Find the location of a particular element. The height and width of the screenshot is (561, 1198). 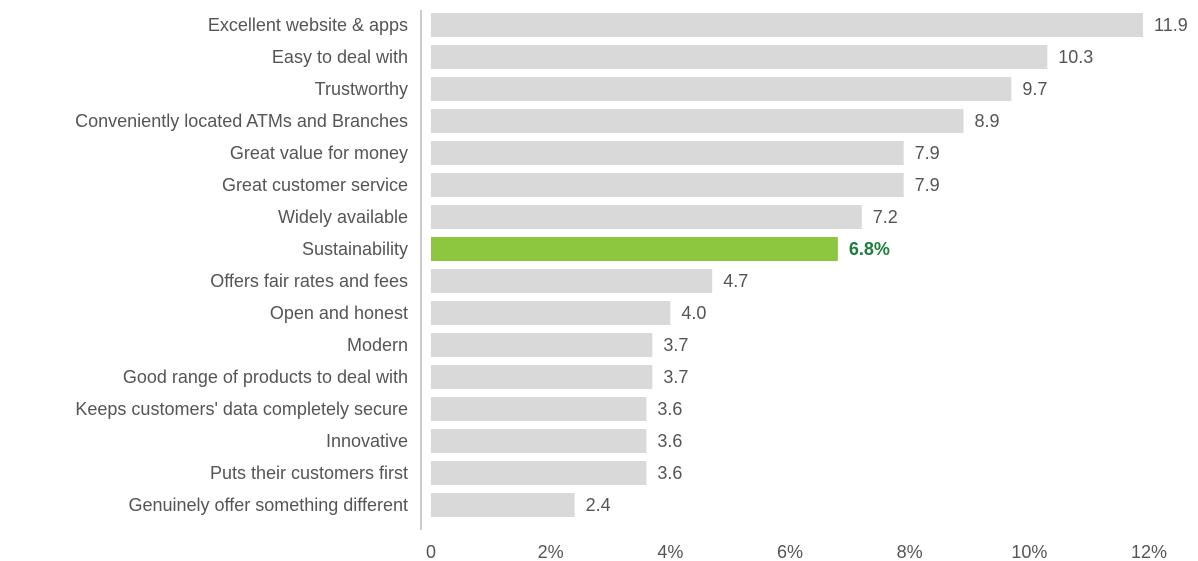

category-label: Widely available is located at coordinates (343, 217).